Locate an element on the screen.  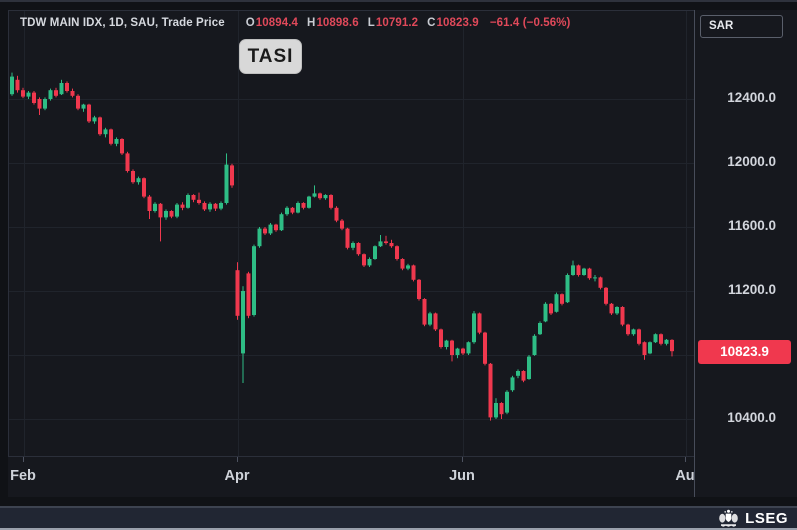
bottom-divider is located at coordinates (398, 507).